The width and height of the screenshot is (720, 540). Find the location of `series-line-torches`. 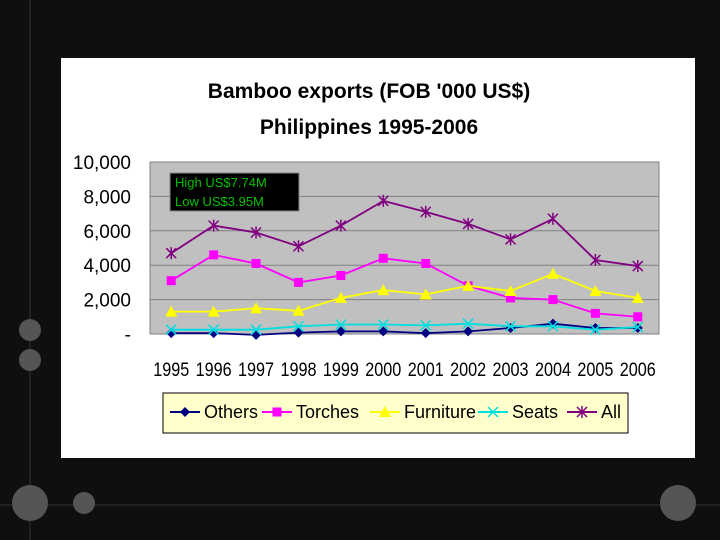

series-line-torches is located at coordinates (404, 285).